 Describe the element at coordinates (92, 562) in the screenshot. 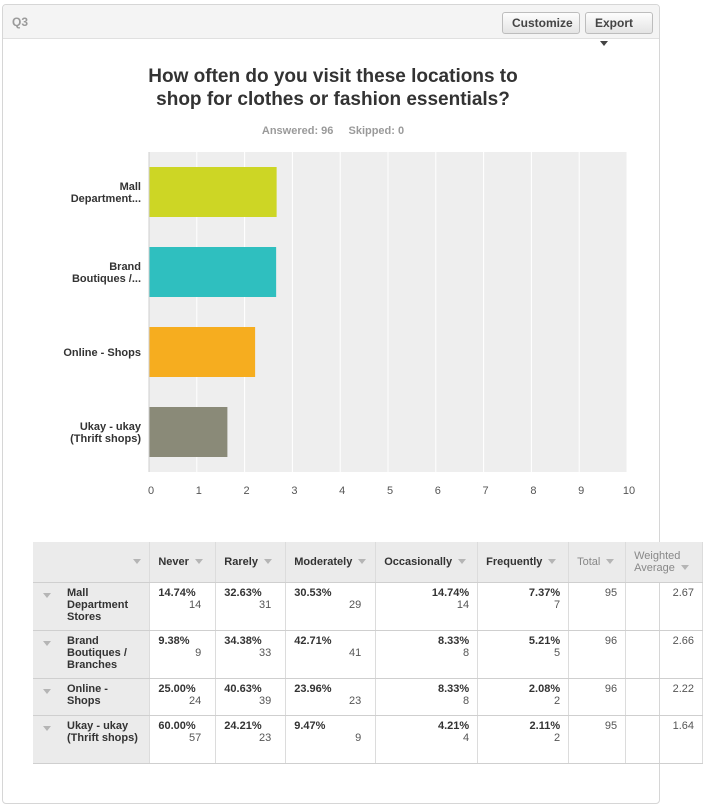

I see `row-sort-header` at that location.